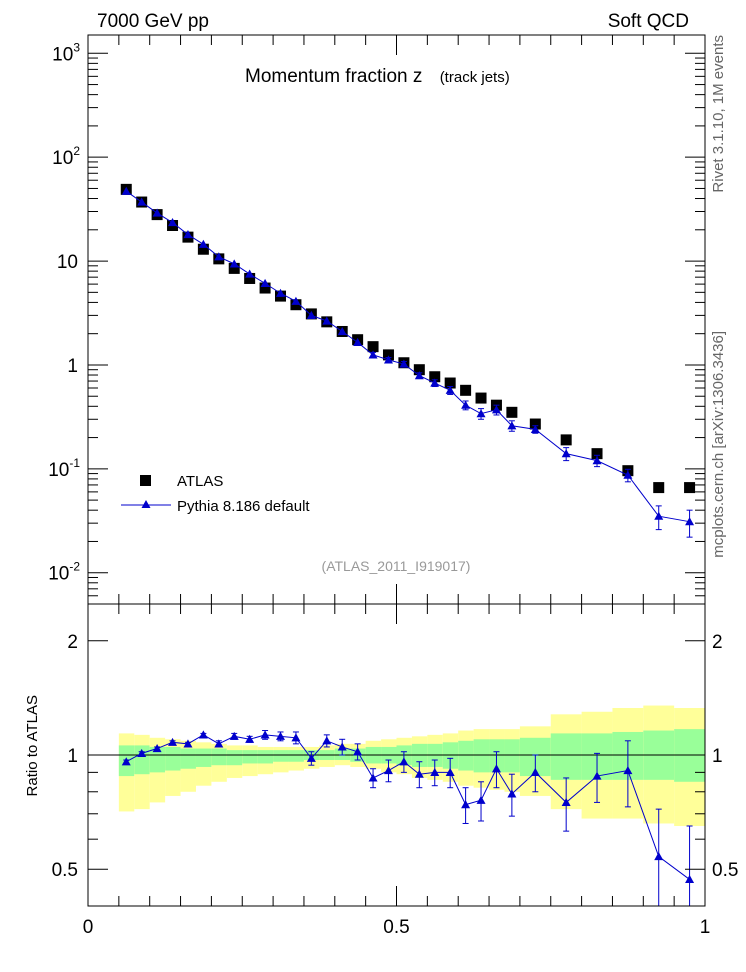 The height and width of the screenshot is (972, 746). I want to click on legend-marker-atlas, so click(145, 480).